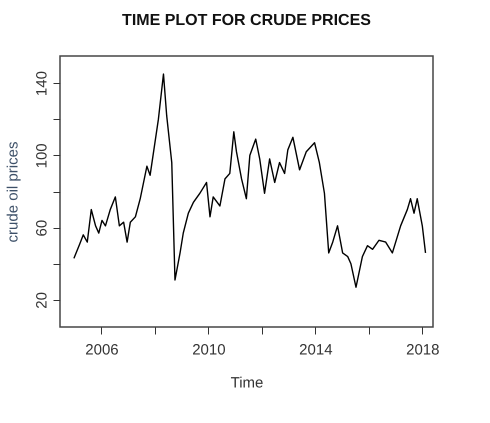 The height and width of the screenshot is (423, 490). I want to click on chart-title: TIME PLOT FOR CRUDE PRICES, so click(247, 20).